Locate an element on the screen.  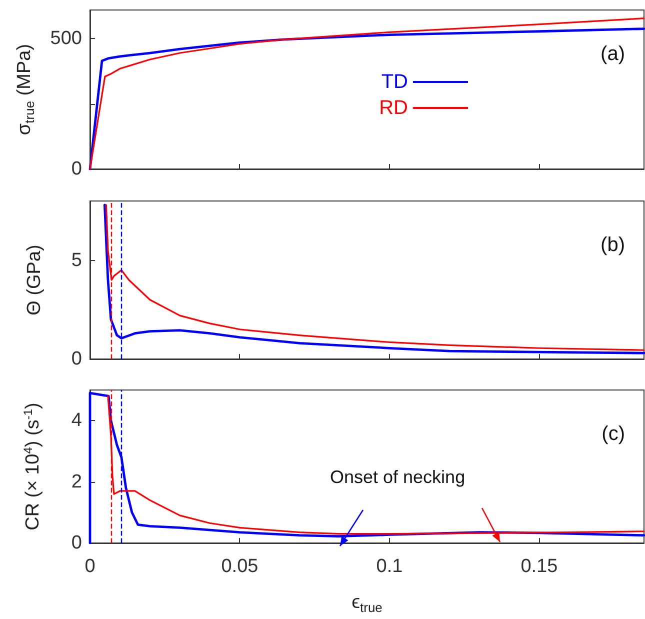
y-tick-label: 500 is located at coordinates (66, 39).